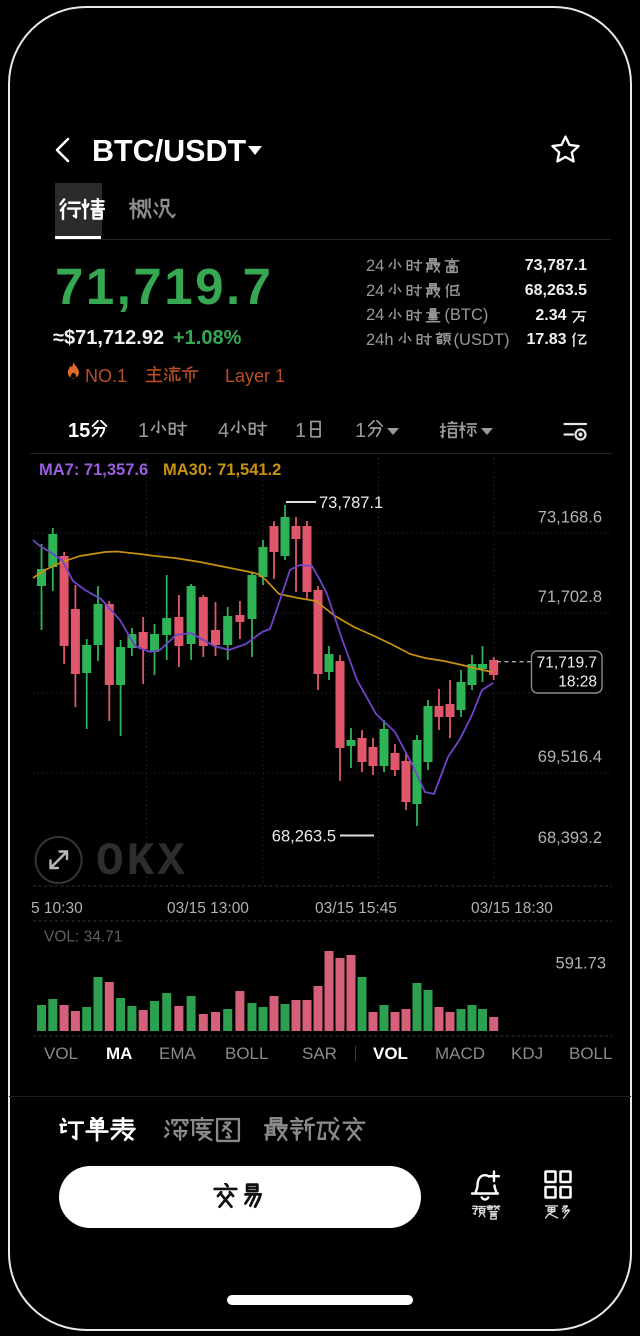 The image size is (640, 1336). I want to click on svg-text: 73,787.1, so click(351, 503).